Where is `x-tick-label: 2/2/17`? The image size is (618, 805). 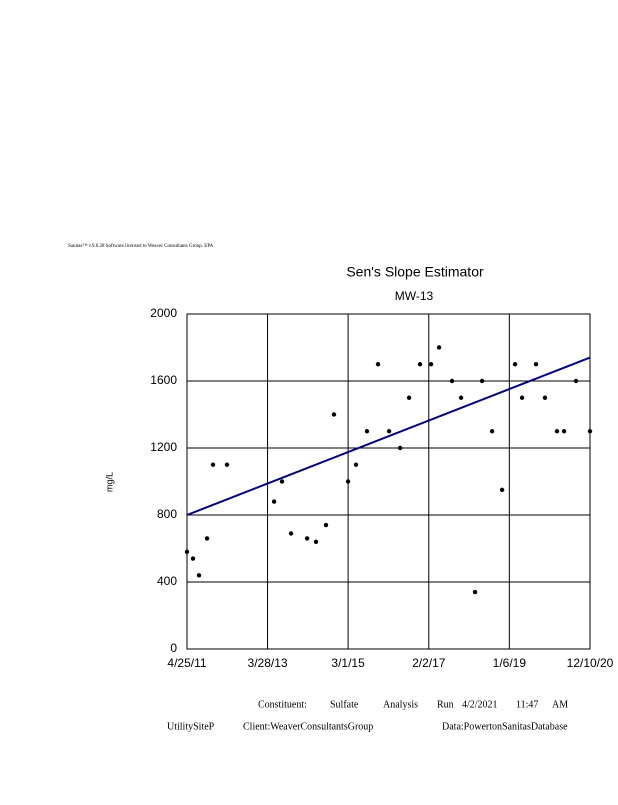 x-tick-label: 2/2/17 is located at coordinates (429, 663).